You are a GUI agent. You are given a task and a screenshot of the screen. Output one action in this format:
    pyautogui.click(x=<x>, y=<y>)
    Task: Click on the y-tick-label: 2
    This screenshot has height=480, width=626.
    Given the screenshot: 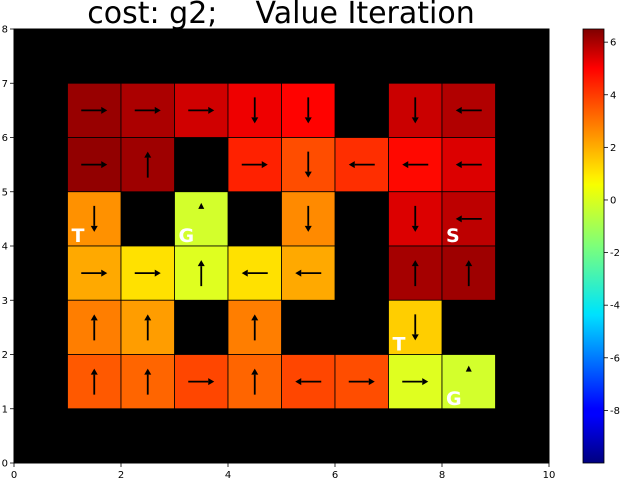 What is the action you would take?
    pyautogui.click(x=5, y=355)
    